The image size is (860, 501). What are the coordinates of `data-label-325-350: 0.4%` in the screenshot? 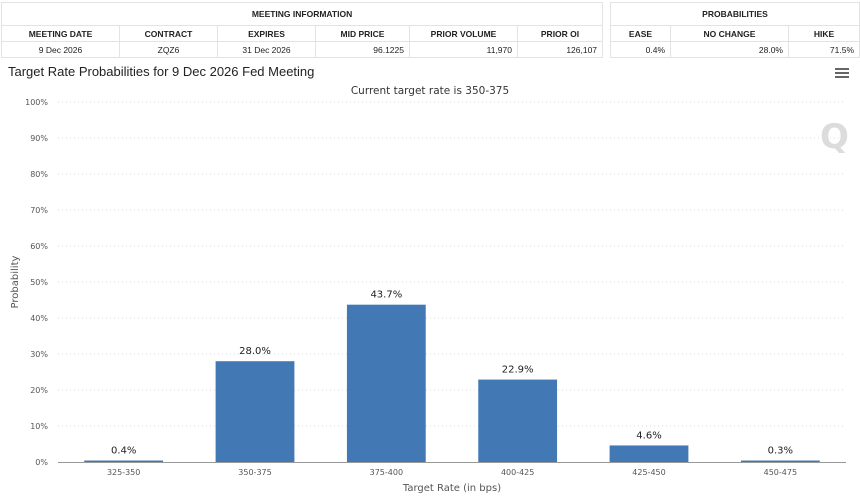 It's located at (123, 451).